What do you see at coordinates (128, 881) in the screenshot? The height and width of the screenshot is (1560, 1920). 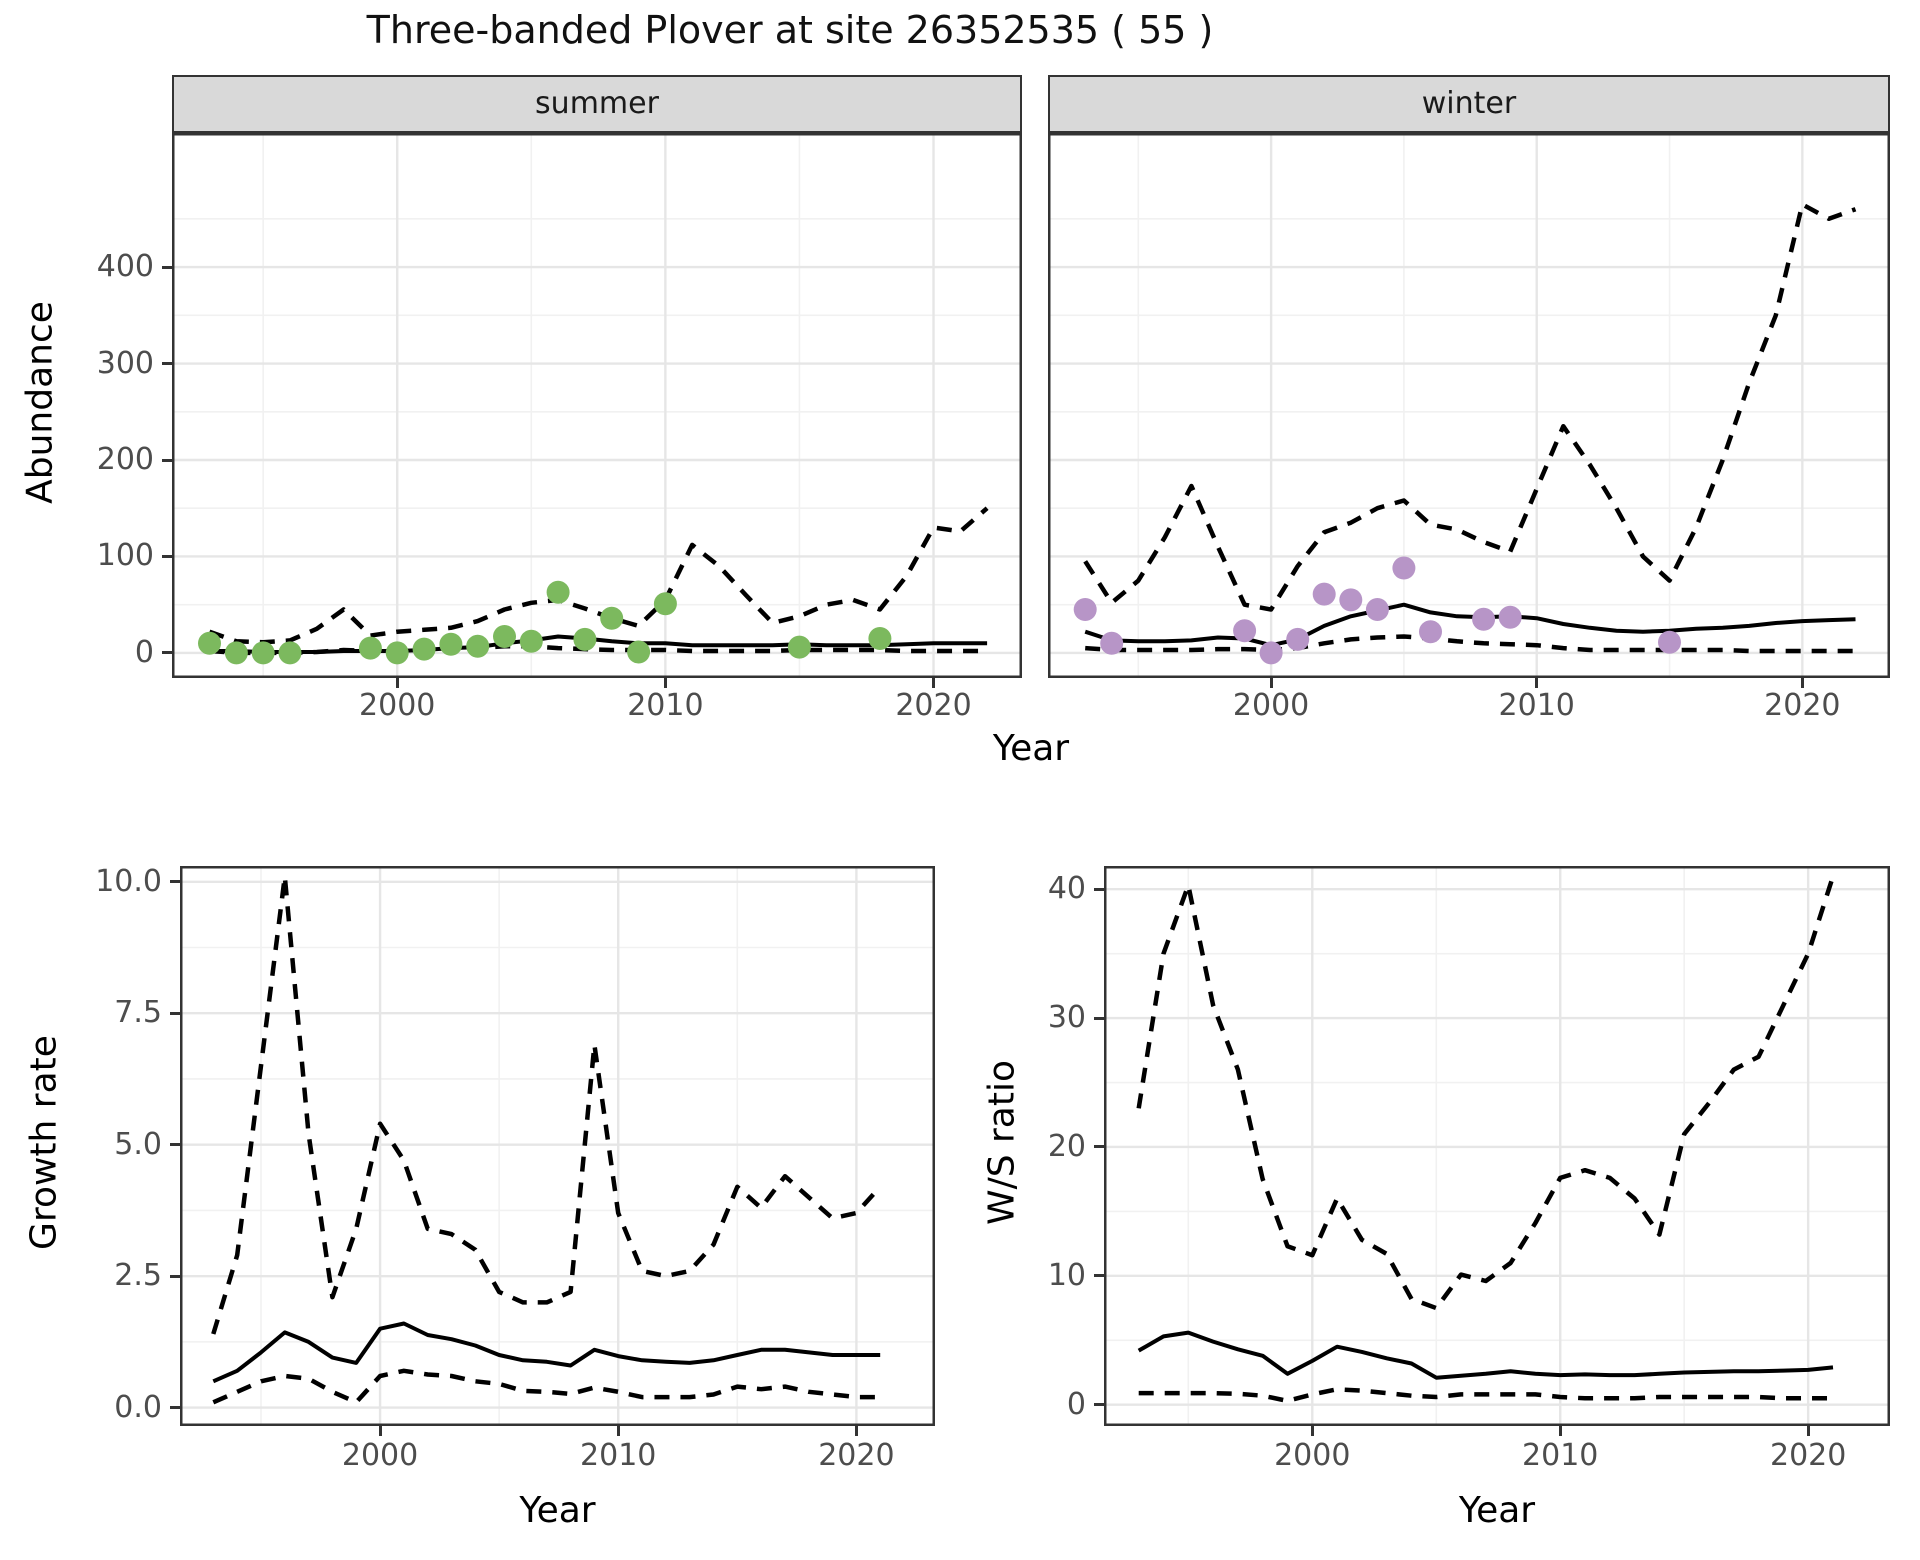 I see `y-tick-label: 10.0` at bounding box center [128, 881].